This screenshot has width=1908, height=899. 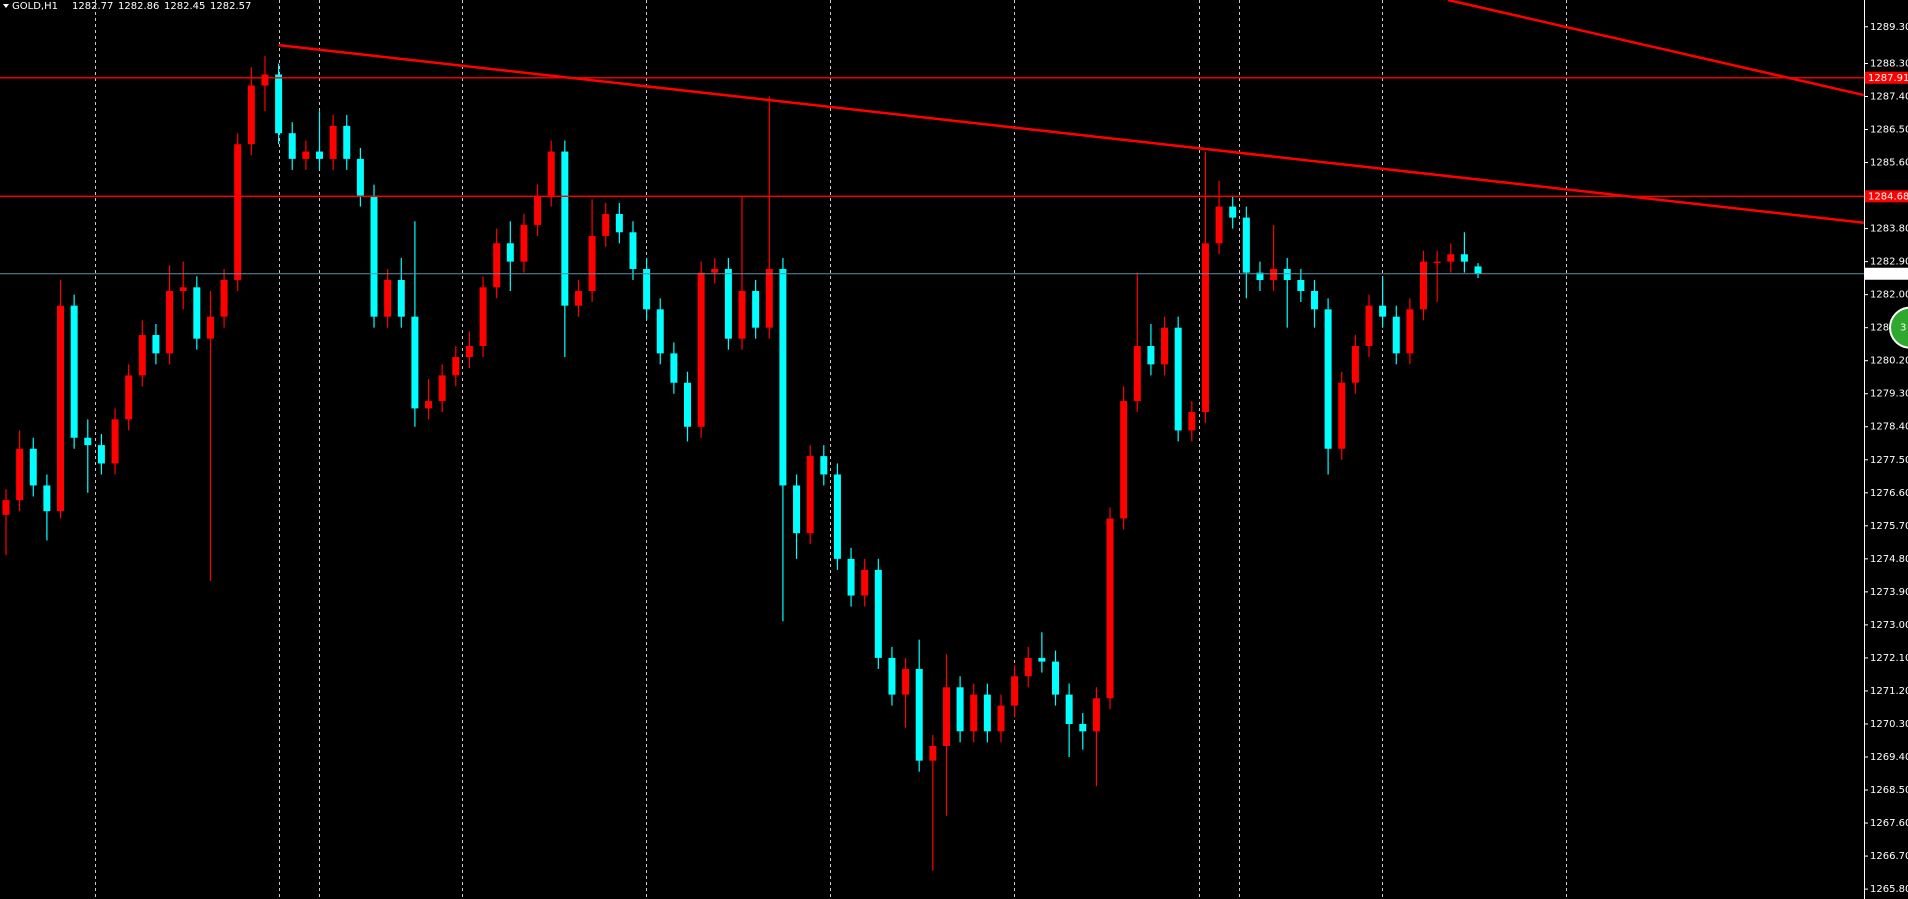 What do you see at coordinates (6, 6) in the screenshot?
I see `menu-arrow` at bounding box center [6, 6].